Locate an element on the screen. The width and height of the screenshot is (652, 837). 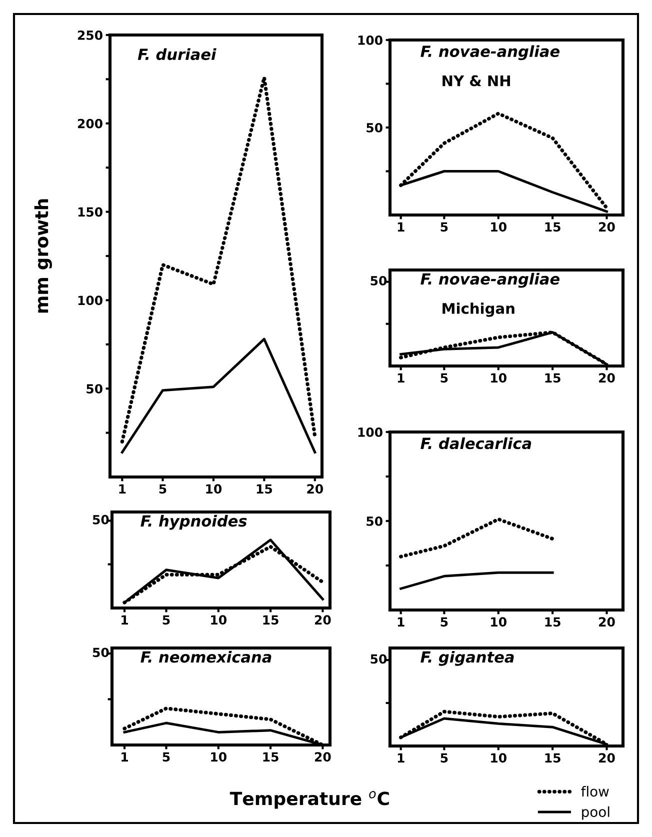
text: F. duriaei is located at coordinates (177, 54).